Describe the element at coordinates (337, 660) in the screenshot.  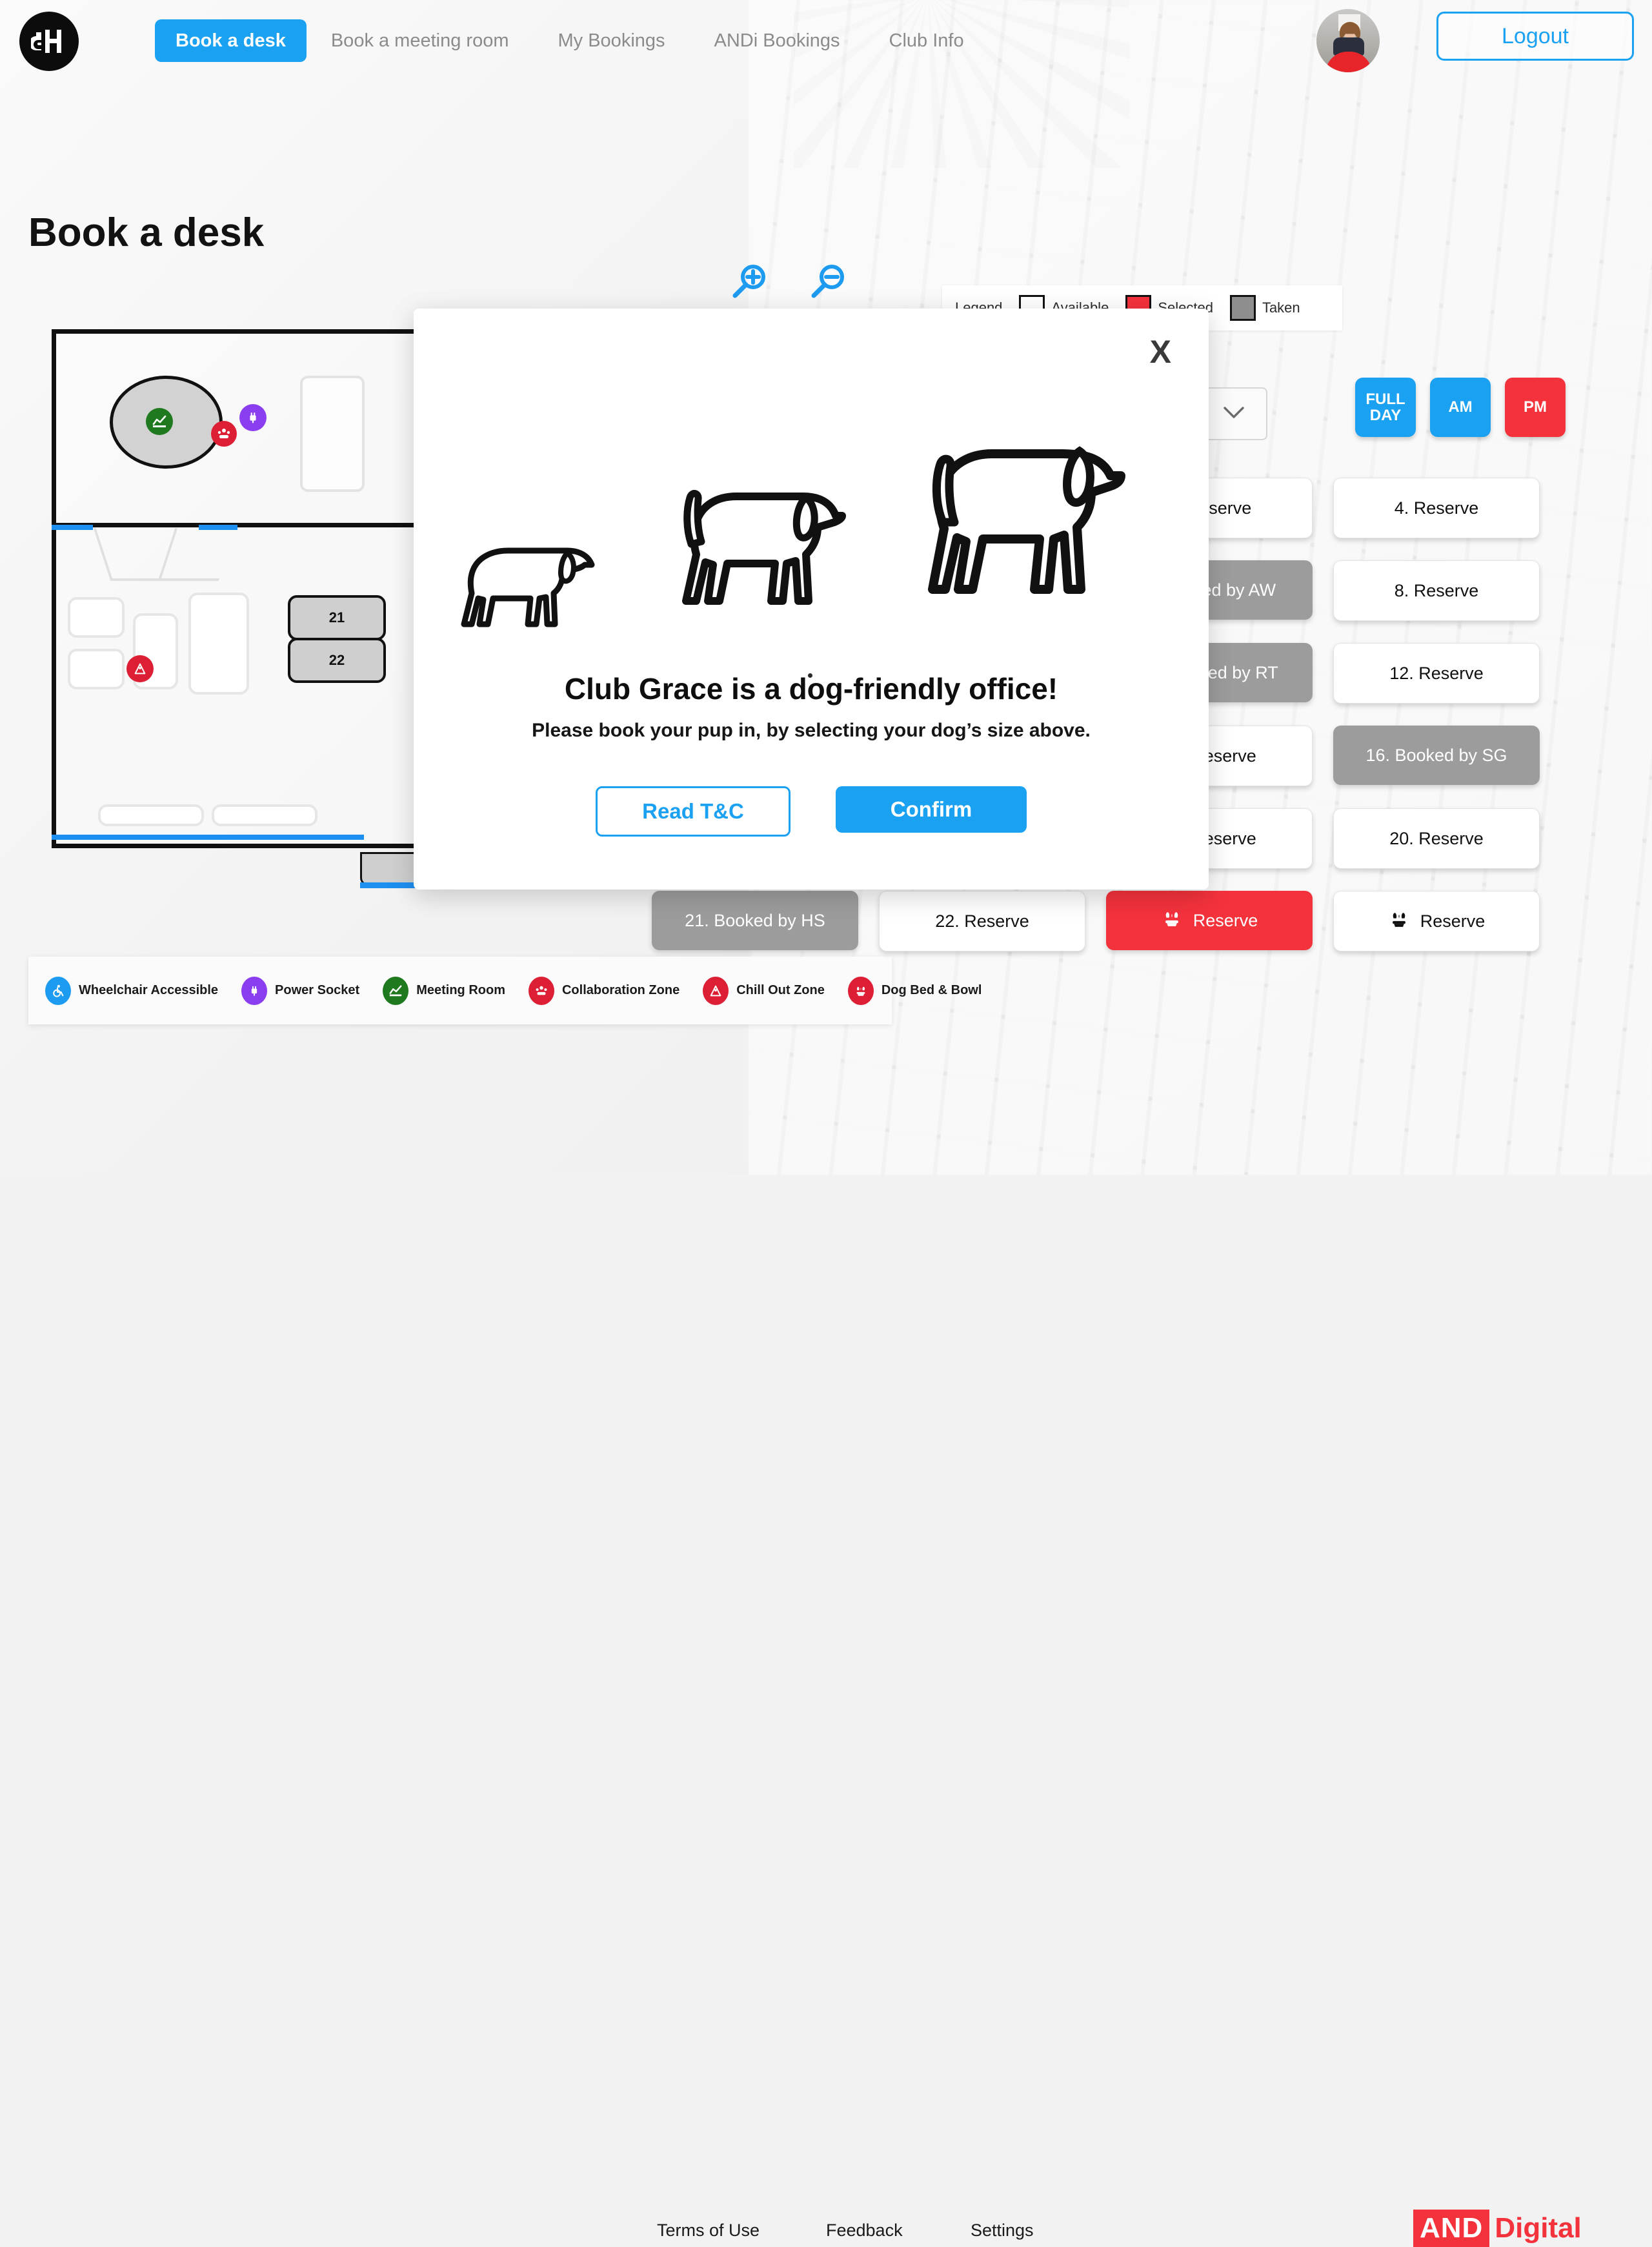
I see `floorplan-desk-22: 22` at that location.